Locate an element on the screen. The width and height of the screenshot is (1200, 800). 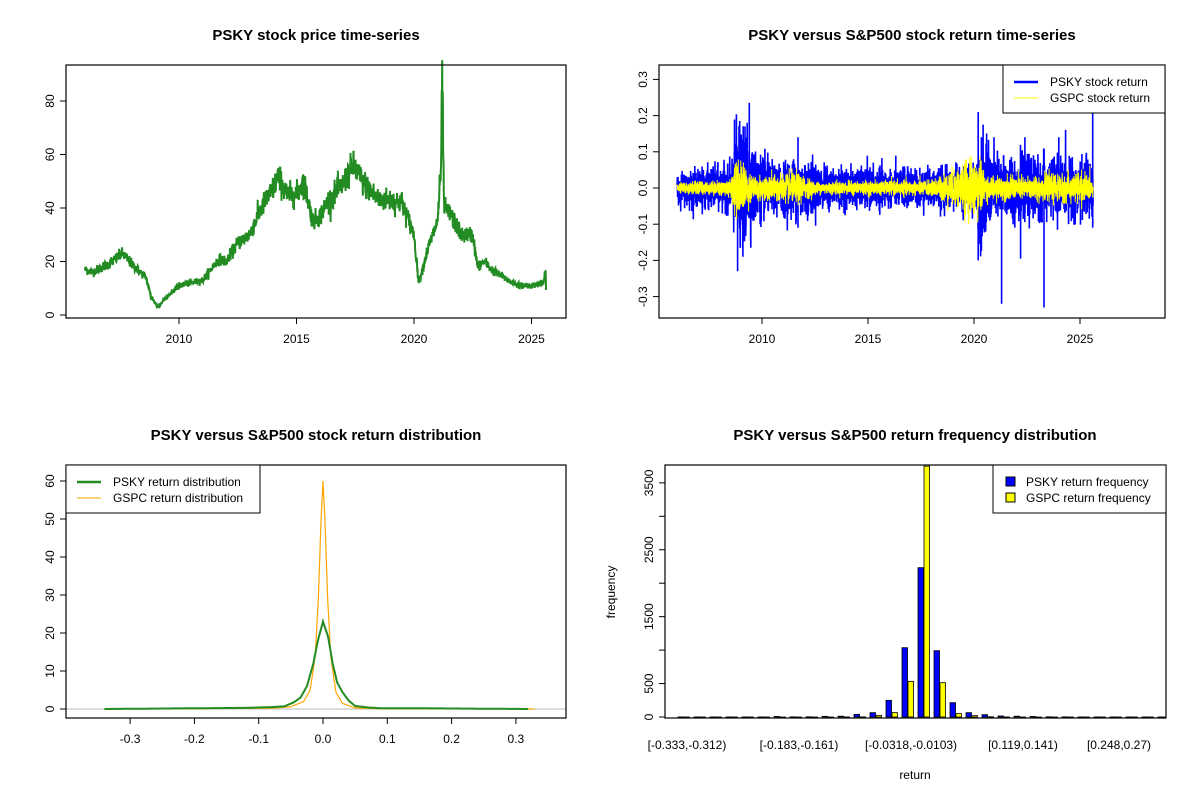
x-tick-label: -0.3 is located at coordinates (130, 739).